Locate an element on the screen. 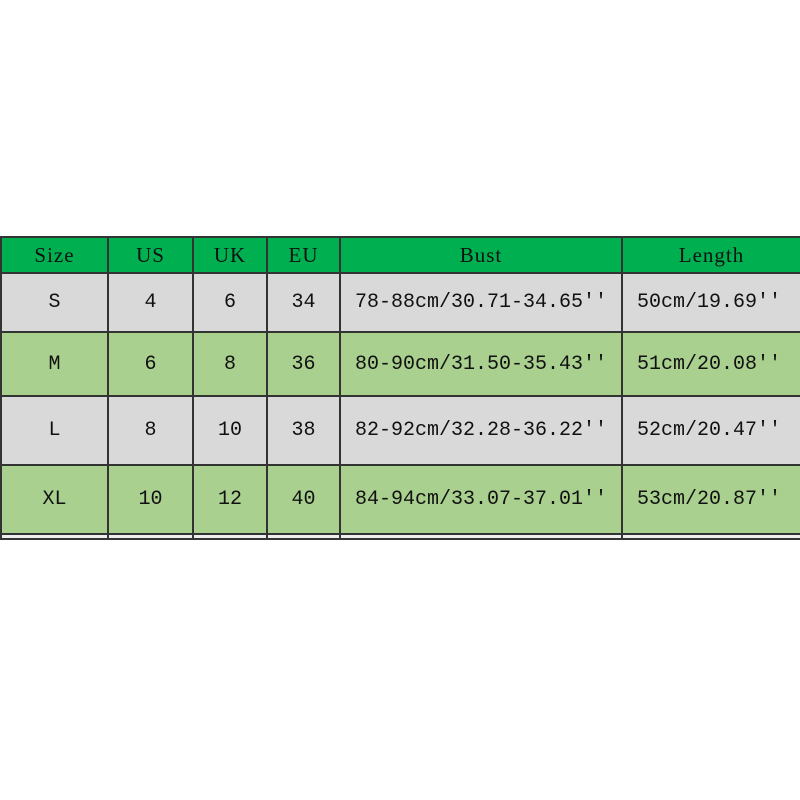 This screenshot has width=800, height=800. cell-eu: 34 is located at coordinates (303, 302).